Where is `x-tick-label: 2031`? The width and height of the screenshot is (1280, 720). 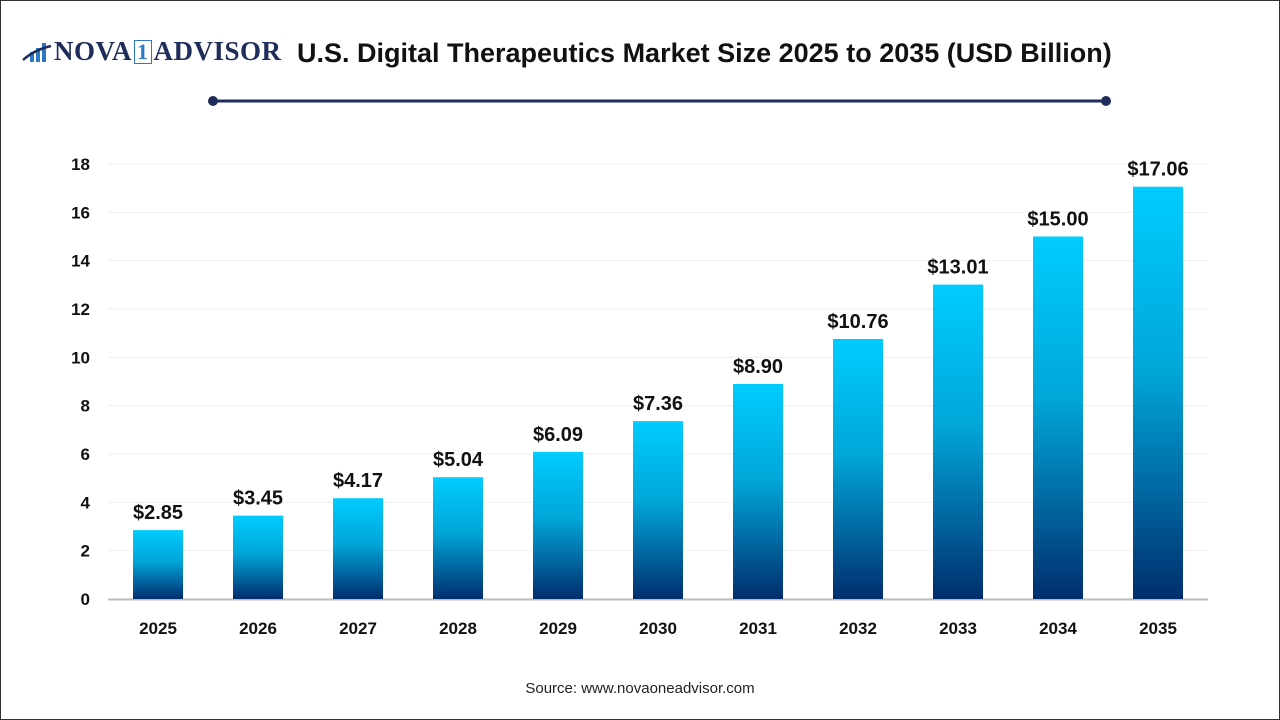
x-tick-label: 2031 is located at coordinates (758, 628).